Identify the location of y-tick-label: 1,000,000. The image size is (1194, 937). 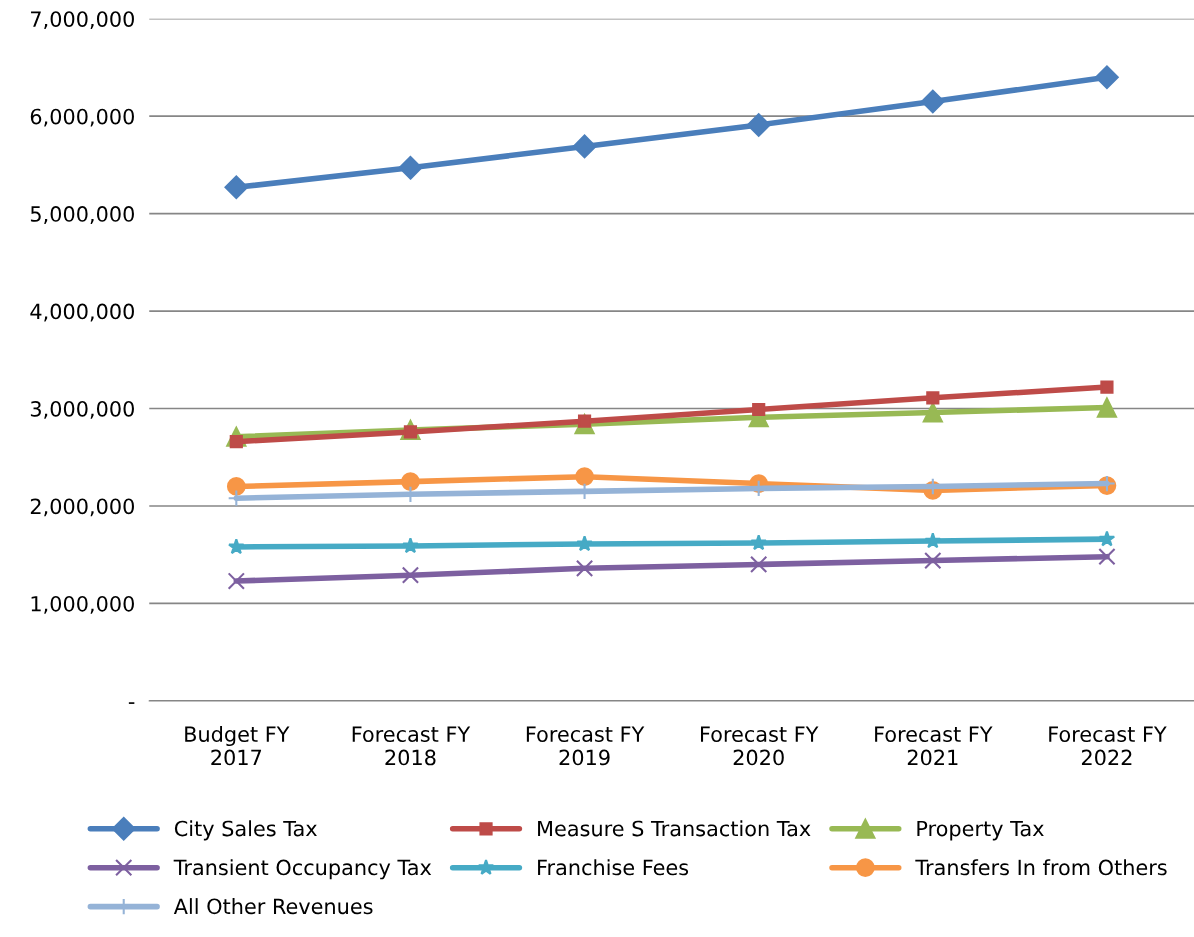
(82, 604).